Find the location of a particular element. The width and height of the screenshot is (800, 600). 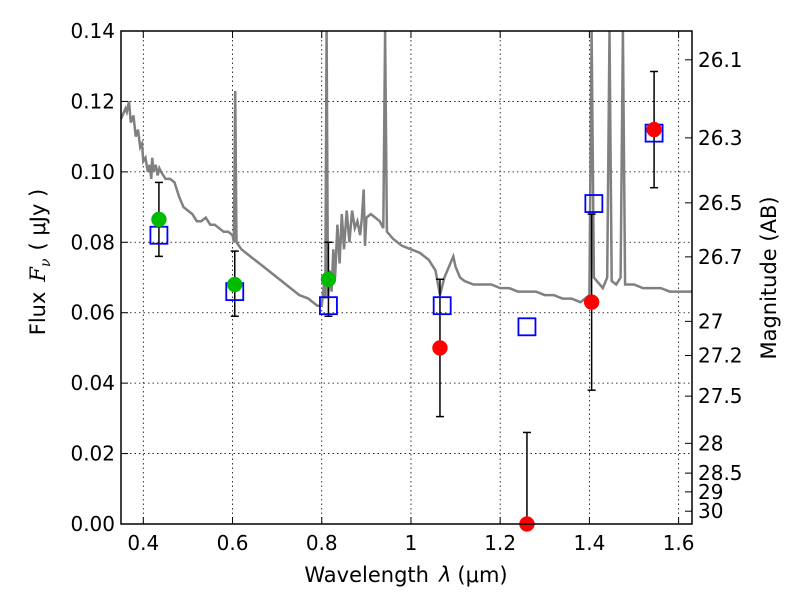

y-tick-label: 0.00 is located at coordinates (92, 524).